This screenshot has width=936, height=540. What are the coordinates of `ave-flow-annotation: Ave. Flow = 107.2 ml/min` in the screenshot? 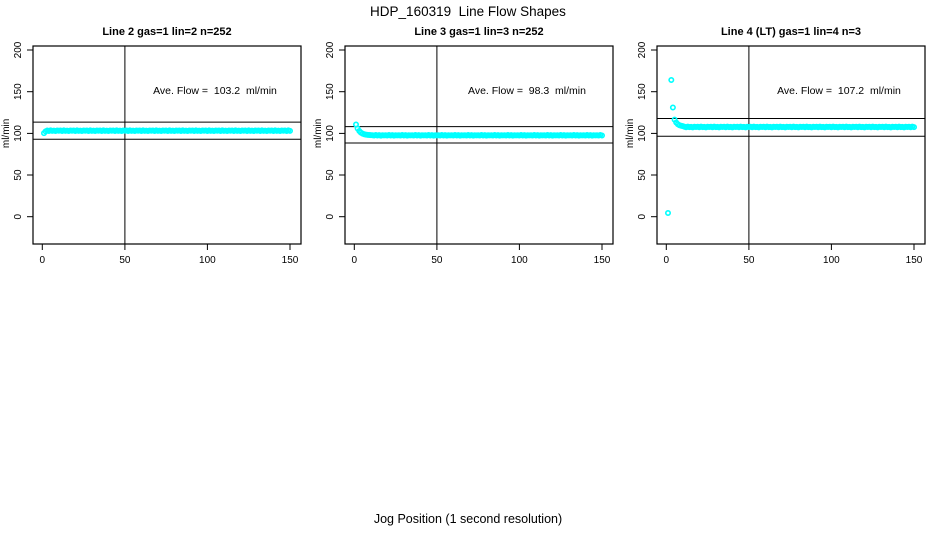 It's located at (839, 91).